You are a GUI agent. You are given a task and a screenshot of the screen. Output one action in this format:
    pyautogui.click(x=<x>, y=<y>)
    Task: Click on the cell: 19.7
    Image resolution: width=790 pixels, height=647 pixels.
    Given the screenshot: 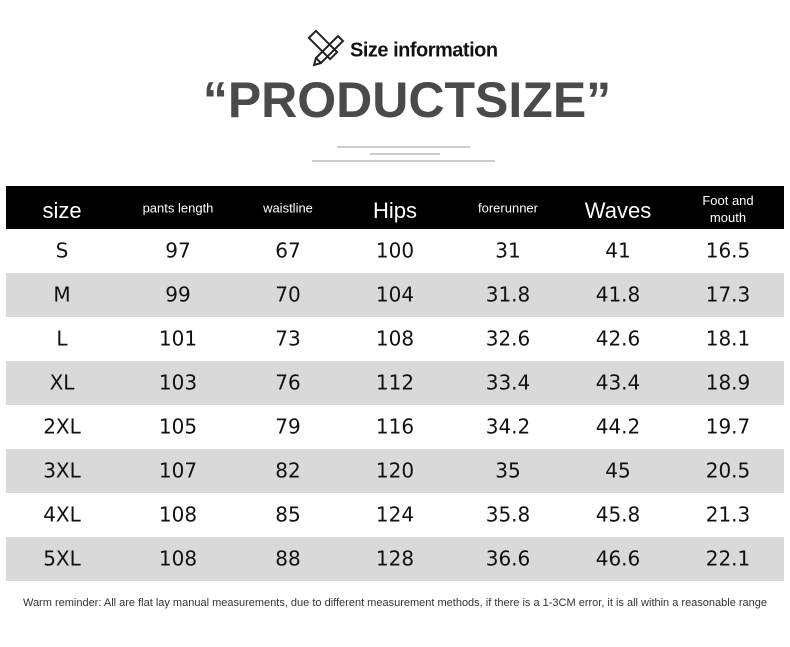 What is the action you would take?
    pyautogui.click(x=728, y=427)
    